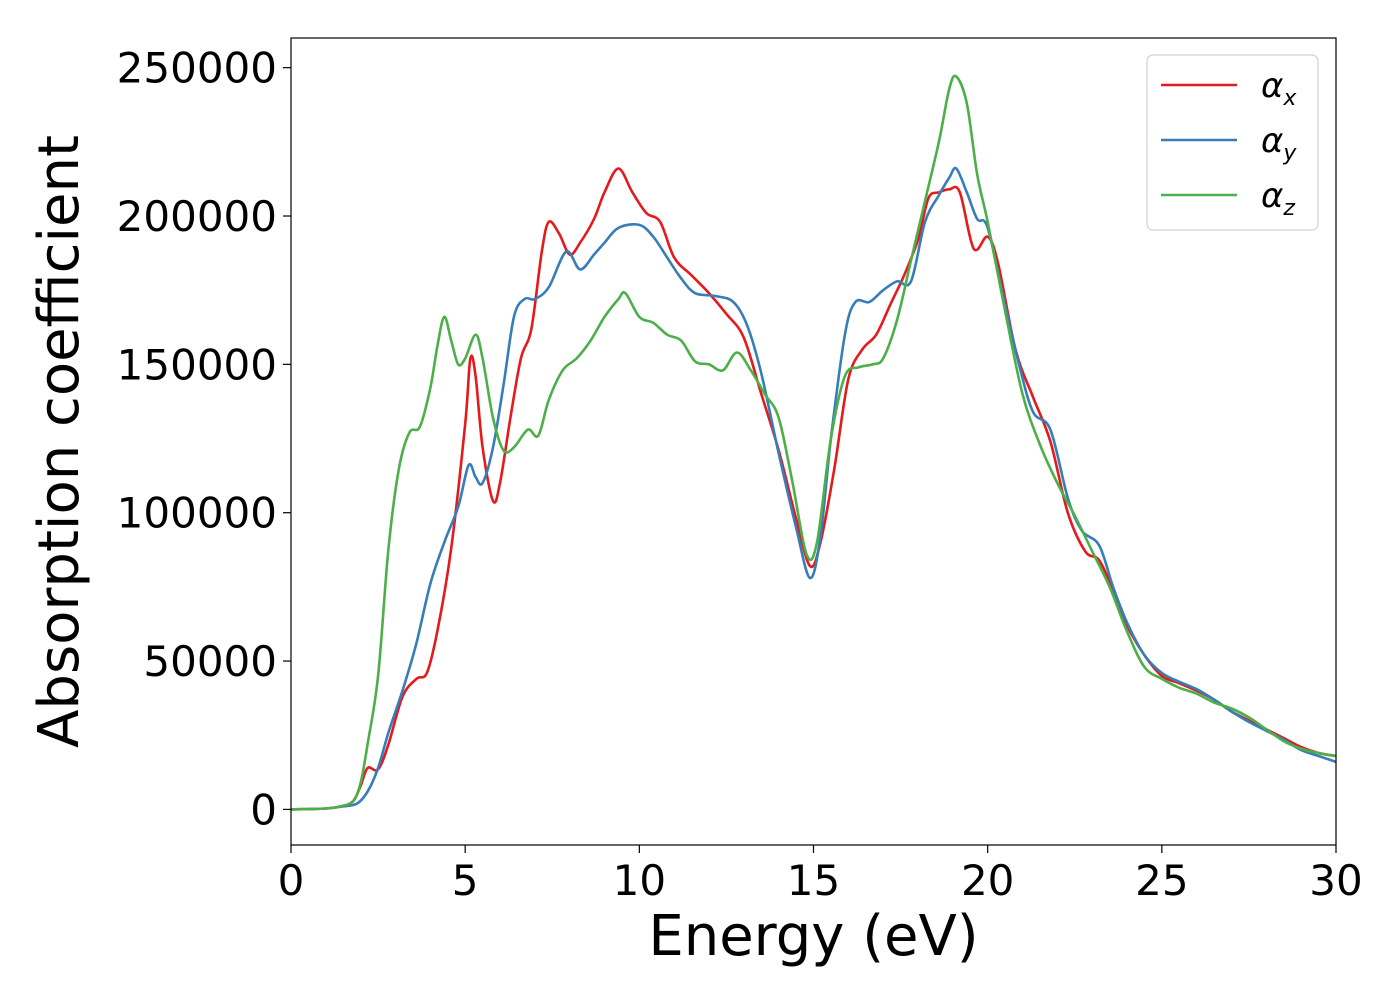 The image size is (1400, 1000). What do you see at coordinates (263, 809) in the screenshot?
I see `y-tick-label: 0` at bounding box center [263, 809].